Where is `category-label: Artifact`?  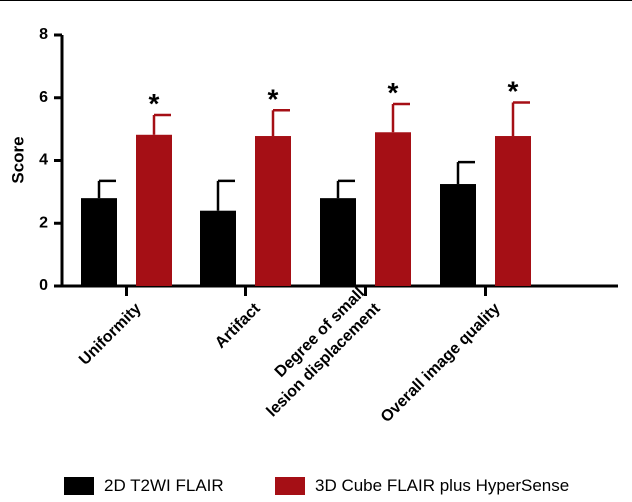
category-label: Artifact is located at coordinates (238, 326).